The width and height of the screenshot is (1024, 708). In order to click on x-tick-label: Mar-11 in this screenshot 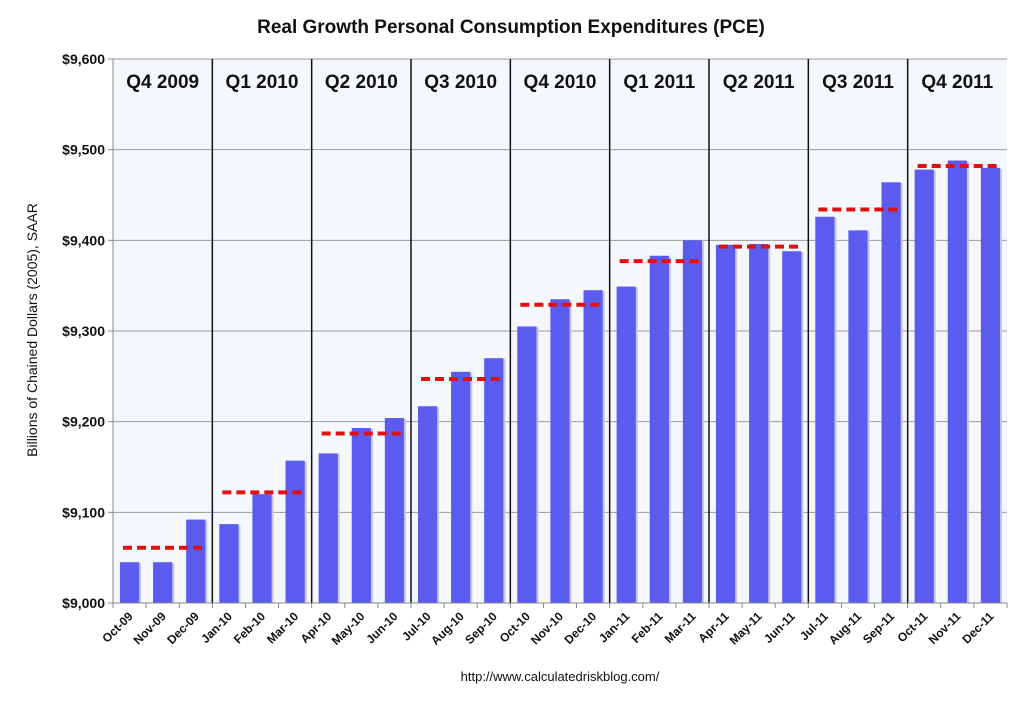, I will do `click(680, 627)`.